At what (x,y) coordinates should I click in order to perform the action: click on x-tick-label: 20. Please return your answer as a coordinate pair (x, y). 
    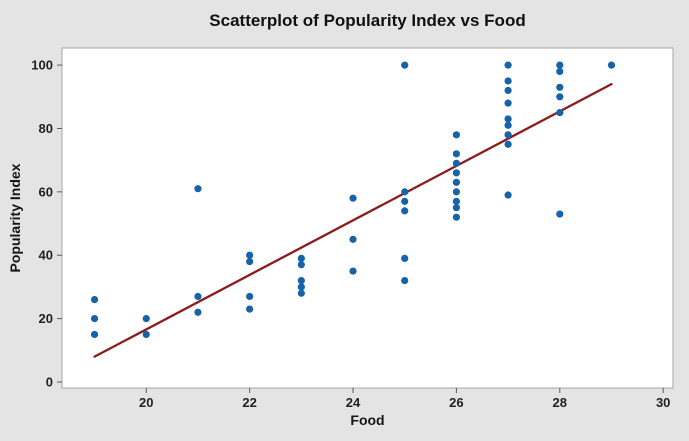
    Looking at the image, I should click on (146, 402).